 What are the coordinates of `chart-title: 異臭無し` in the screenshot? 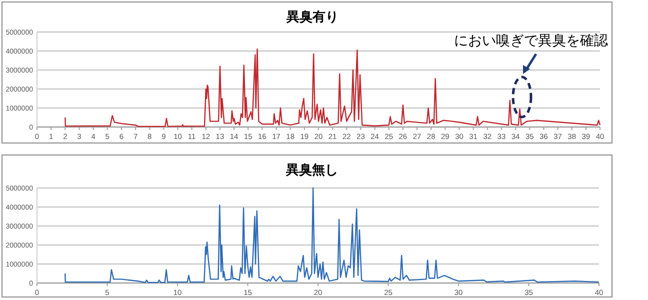 It's located at (311, 170).